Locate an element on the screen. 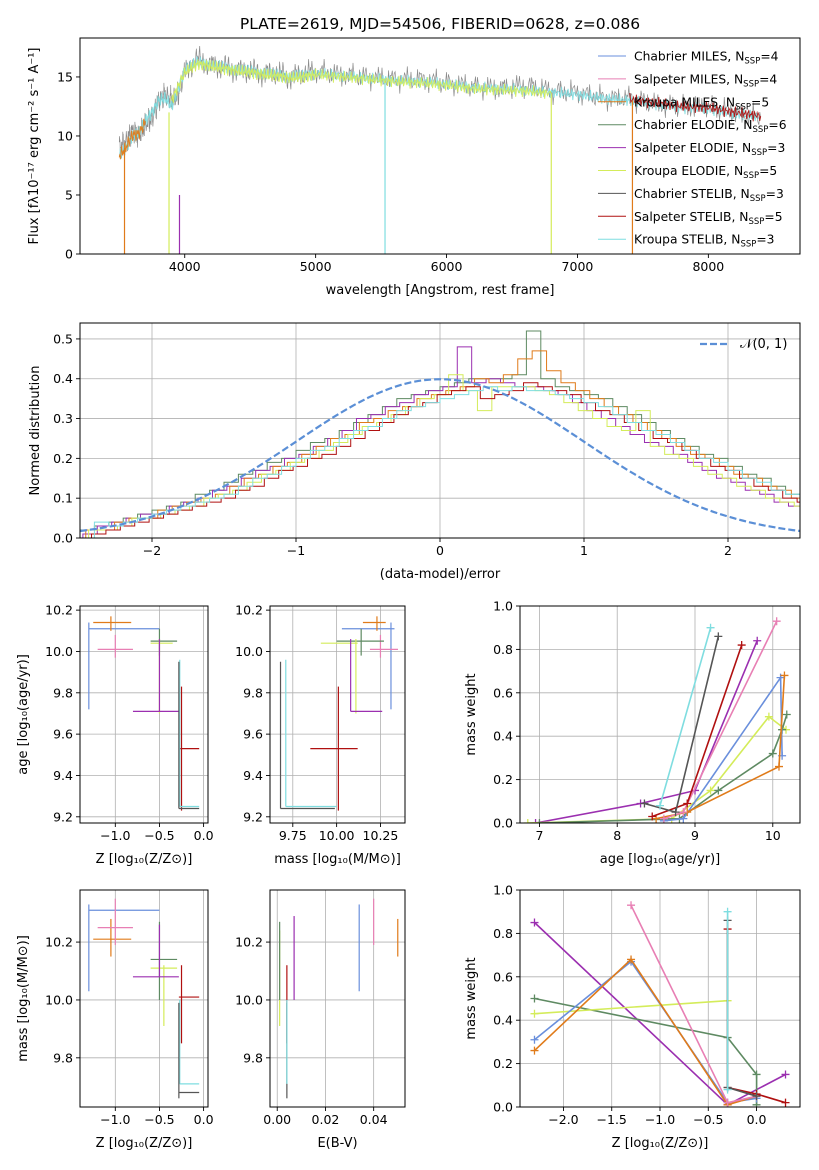 The image size is (819, 1170). x-tick-label: 9 is located at coordinates (695, 835).